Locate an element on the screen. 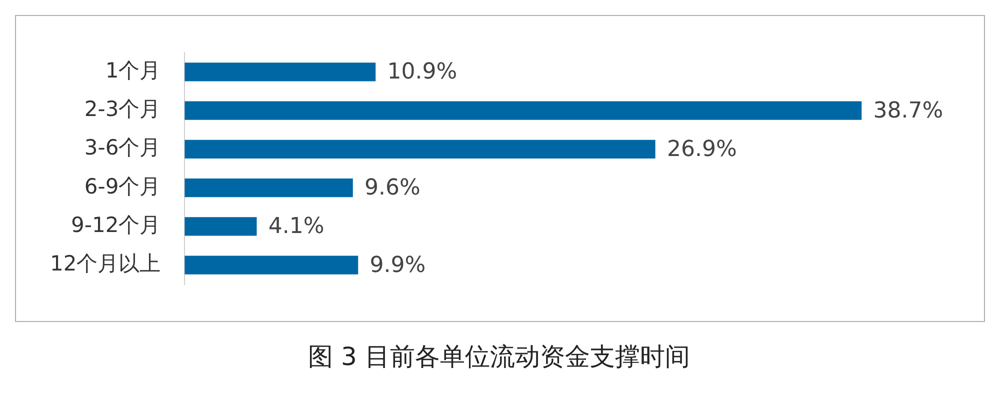  y-tick-label: 6-9个月 is located at coordinates (122, 186).